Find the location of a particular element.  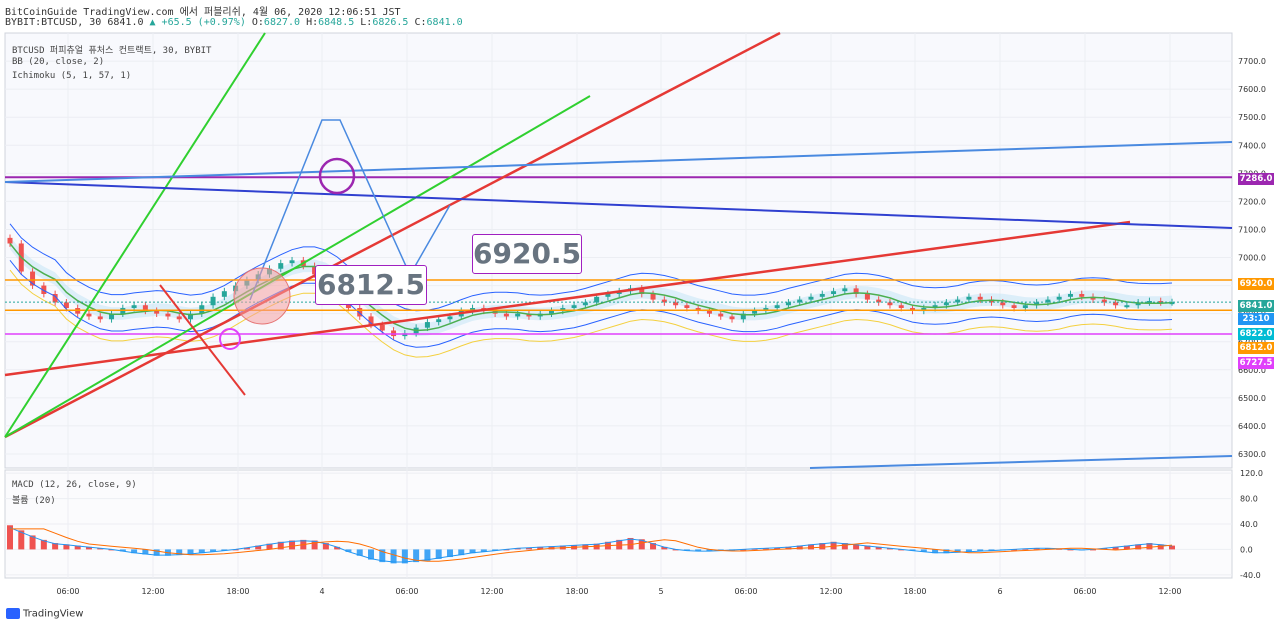

high-label: H: is located at coordinates (312, 22).